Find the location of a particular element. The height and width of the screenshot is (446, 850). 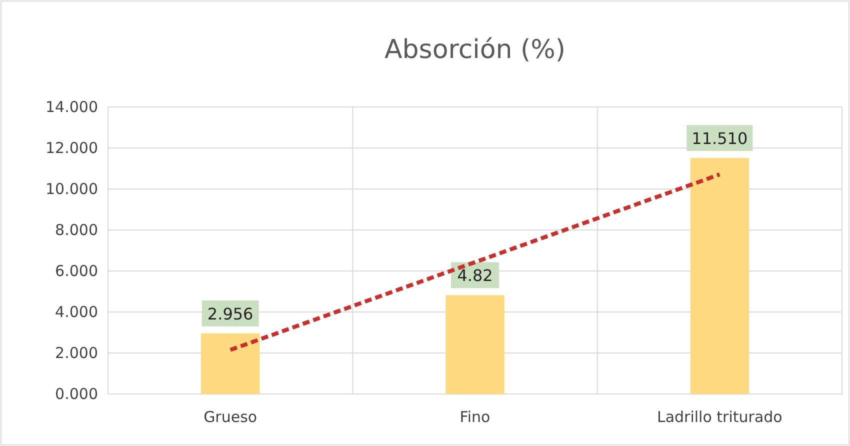

y-tick-label: 8.000 is located at coordinates (76, 230).